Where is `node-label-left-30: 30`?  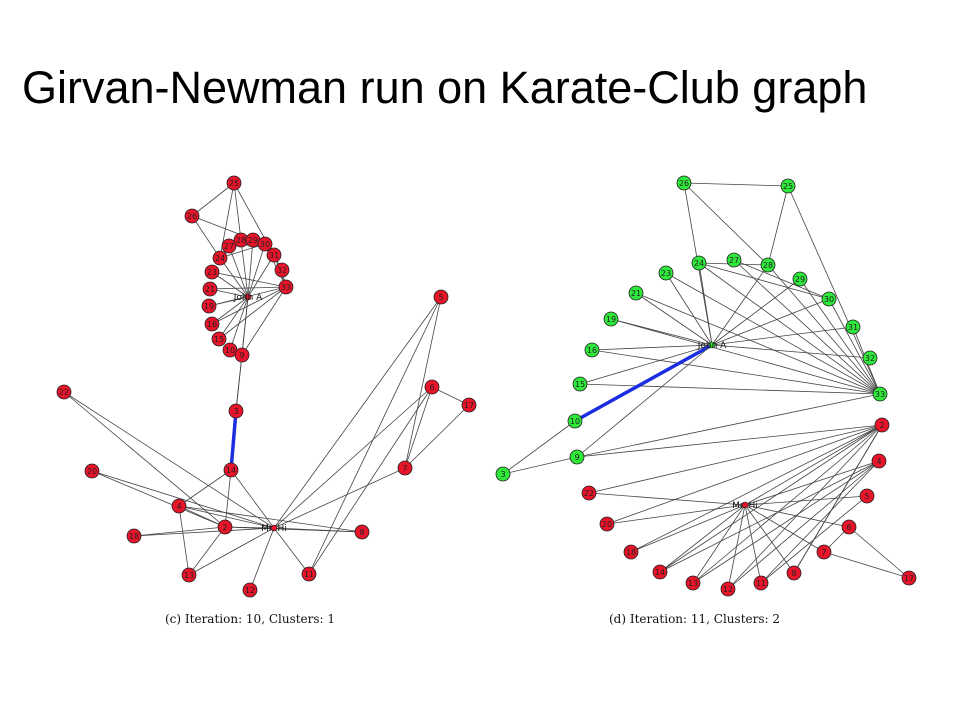 node-label-left-30: 30 is located at coordinates (265, 244).